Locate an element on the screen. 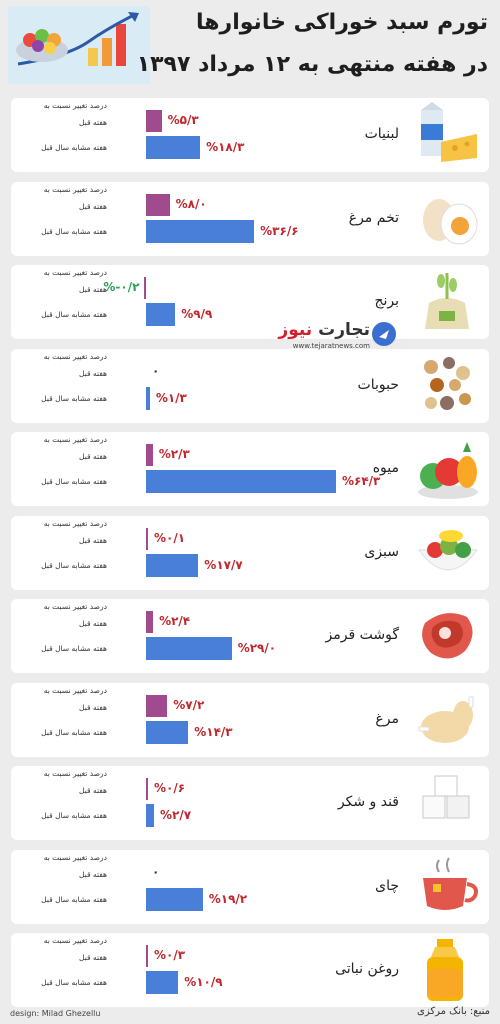 The width and height of the screenshot is (500, 1024). tea-cup-icon is located at coordinates (448, 887).